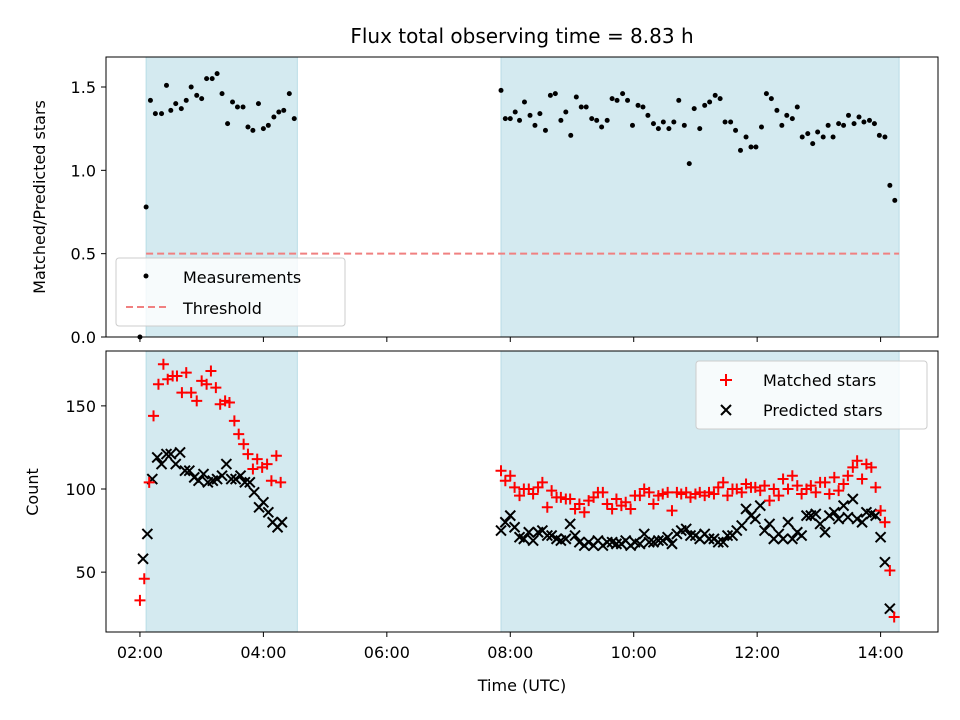  Describe the element at coordinates (510, 652) in the screenshot. I see `x-tick-label: 08:00` at that location.